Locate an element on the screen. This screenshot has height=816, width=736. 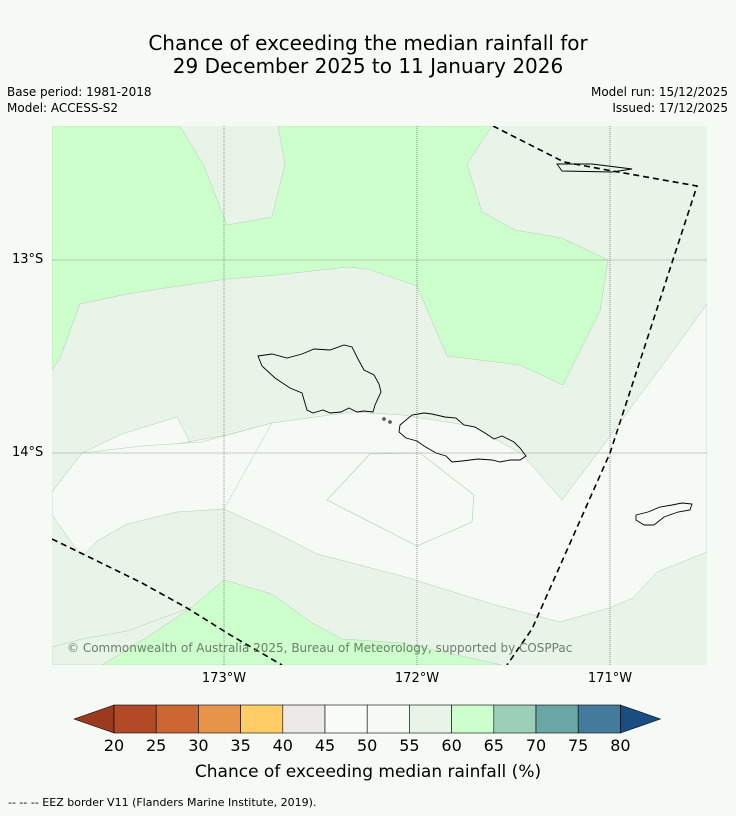
lon-label-171w: 171°W is located at coordinates (610, 678).